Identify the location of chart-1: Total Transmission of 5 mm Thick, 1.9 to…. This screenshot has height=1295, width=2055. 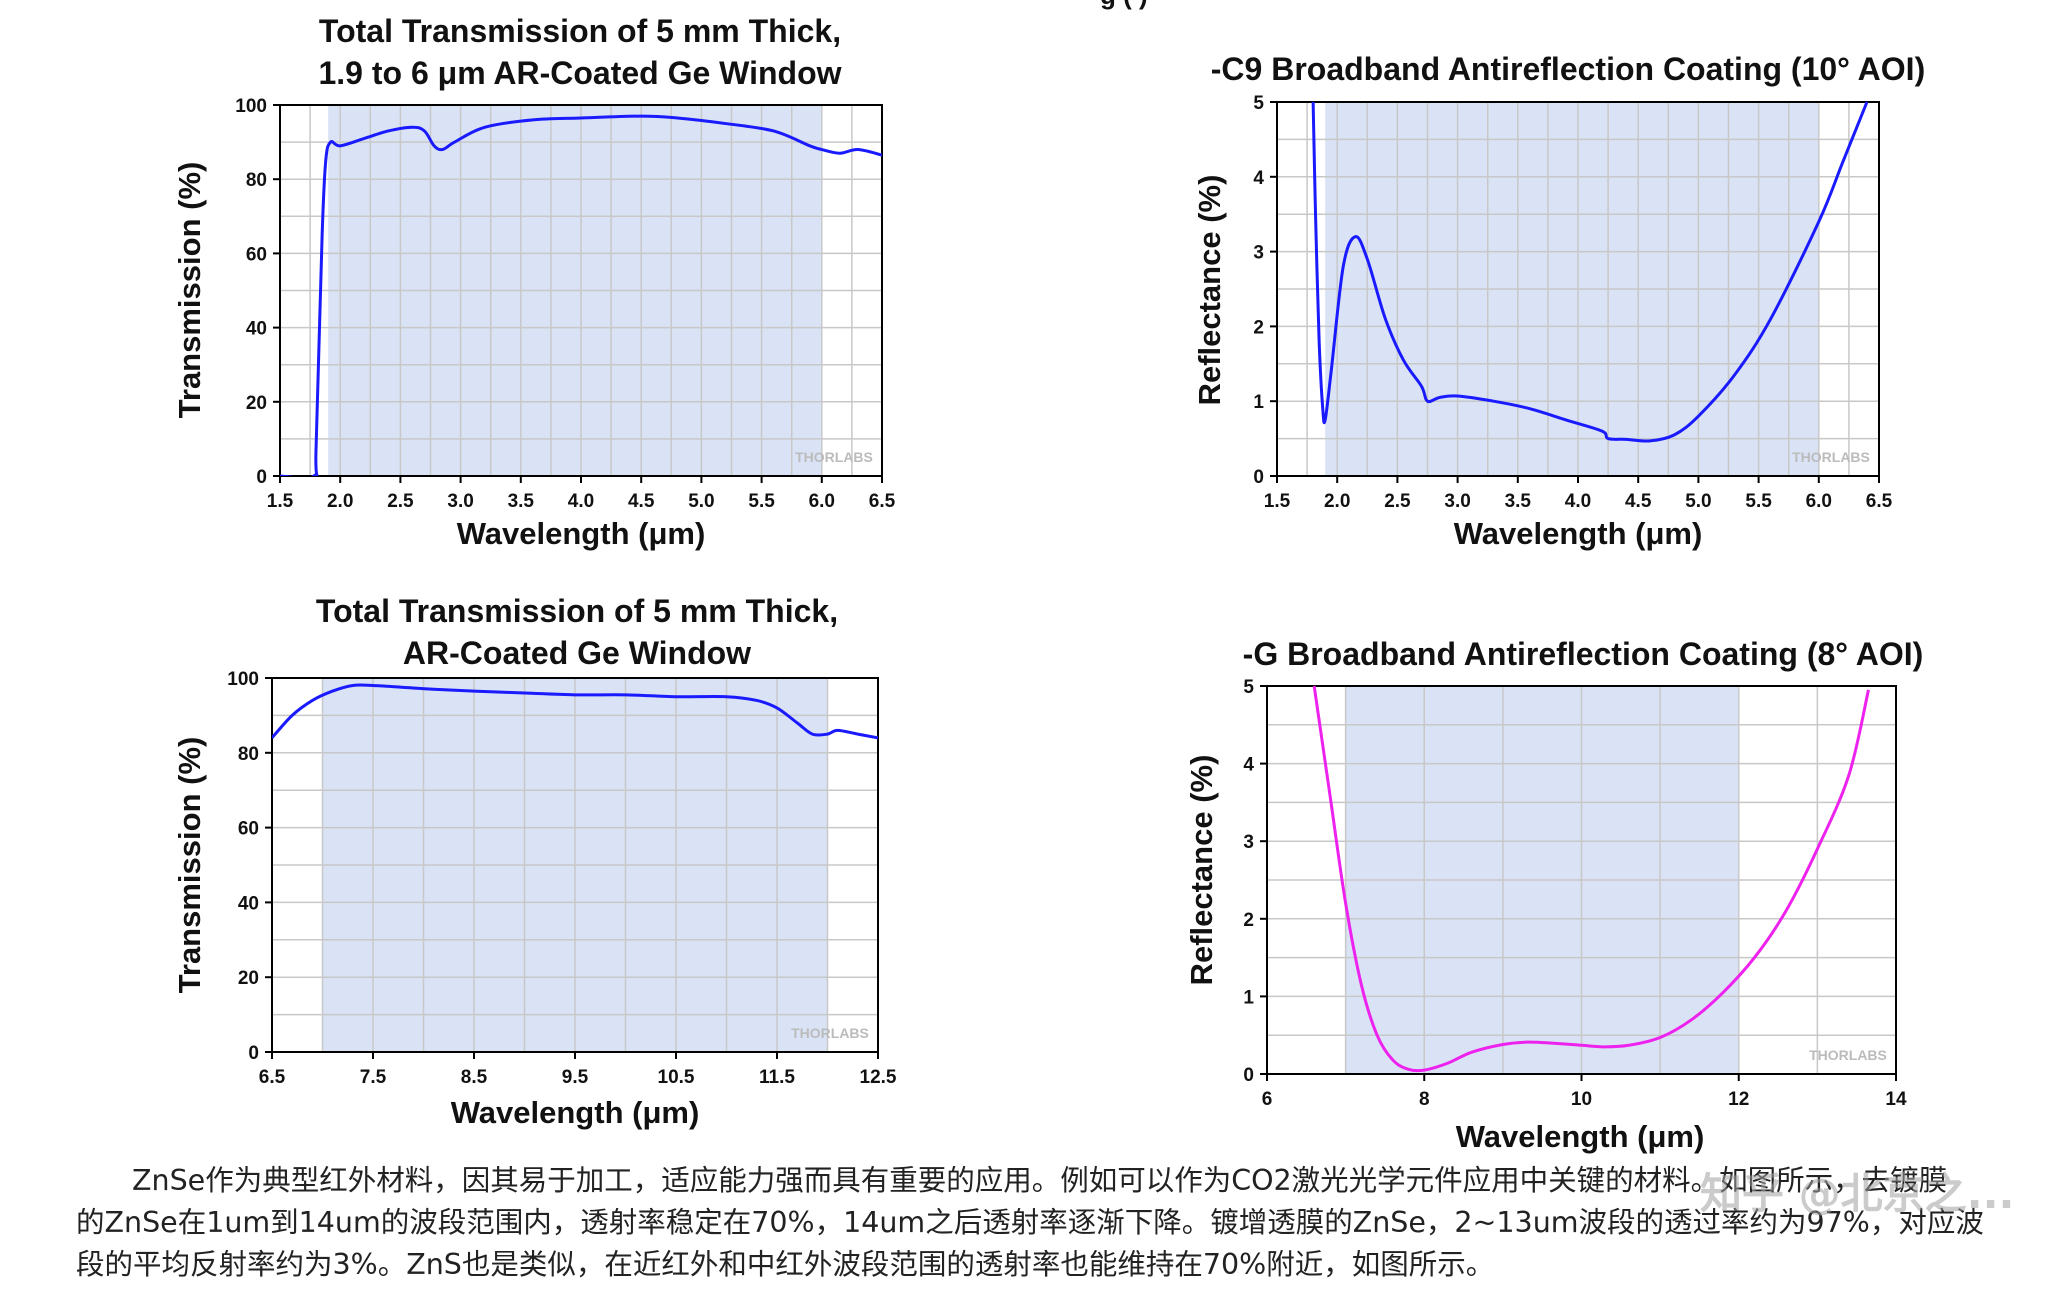
(534, 282).